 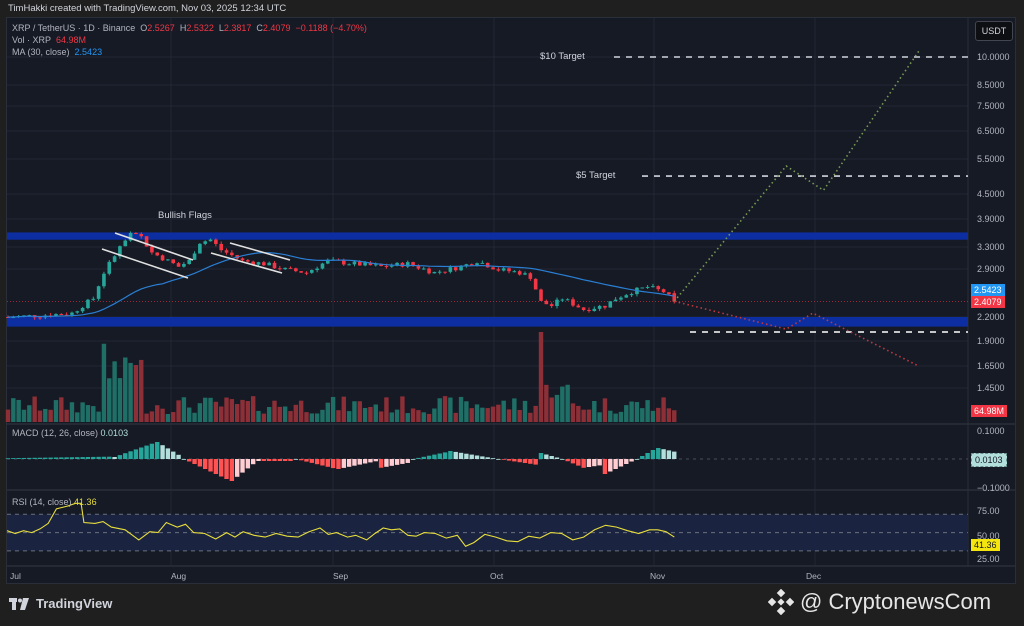 What do you see at coordinates (74, 28) in the screenshot?
I see `symbol-label: XRP / TetherUS · 1D · Binance` at bounding box center [74, 28].